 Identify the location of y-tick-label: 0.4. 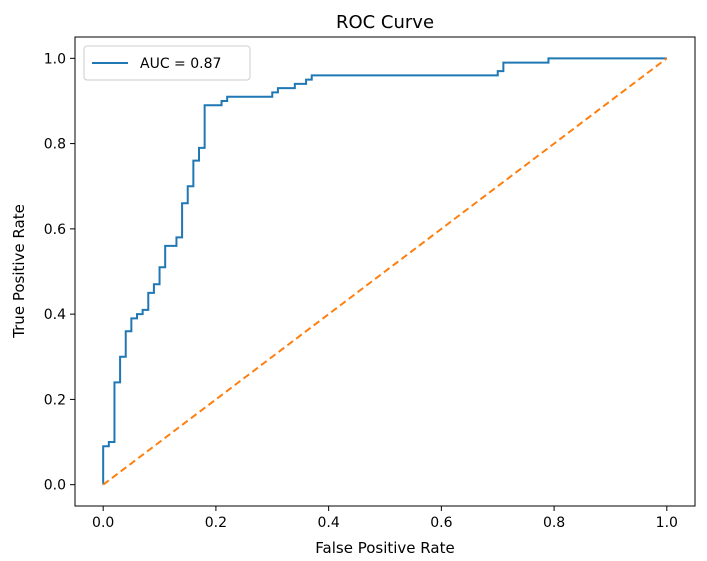
(55, 315).